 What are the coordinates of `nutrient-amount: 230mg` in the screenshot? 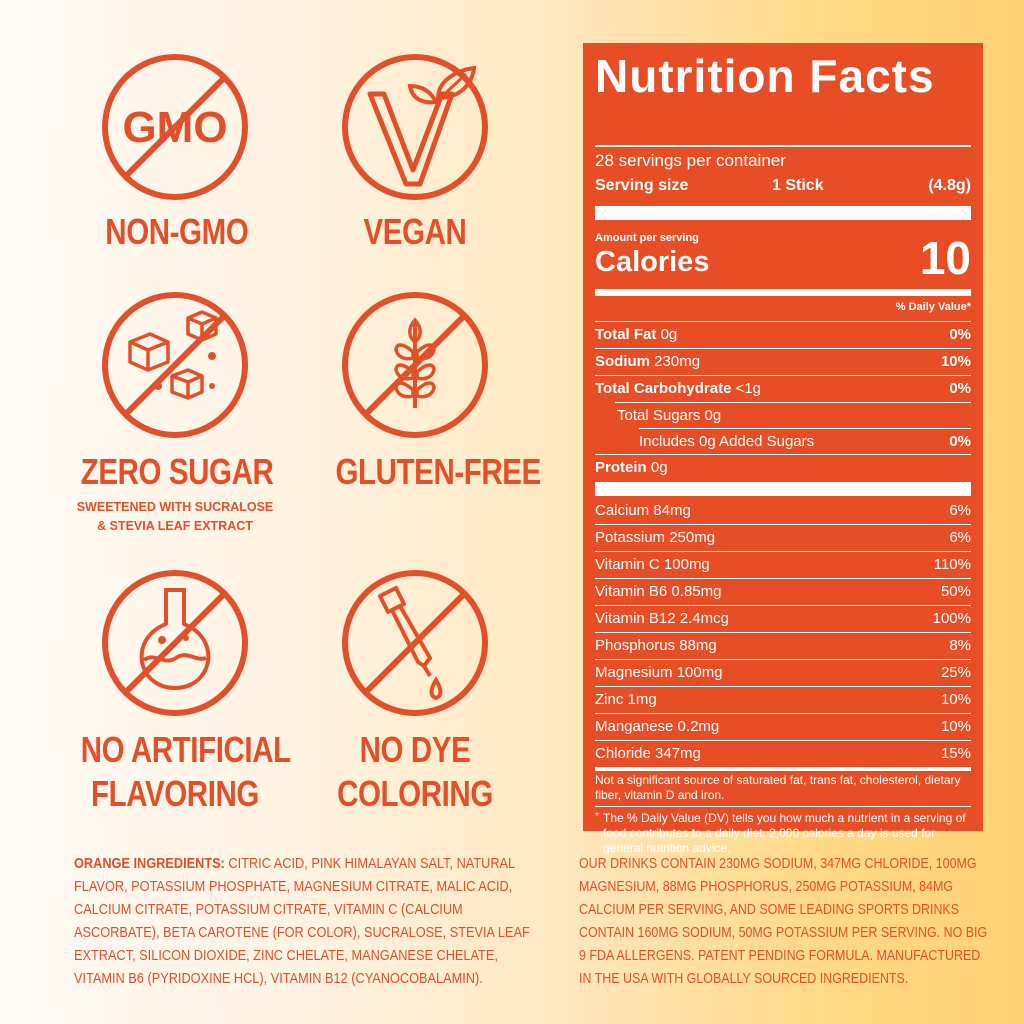 It's located at (677, 361).